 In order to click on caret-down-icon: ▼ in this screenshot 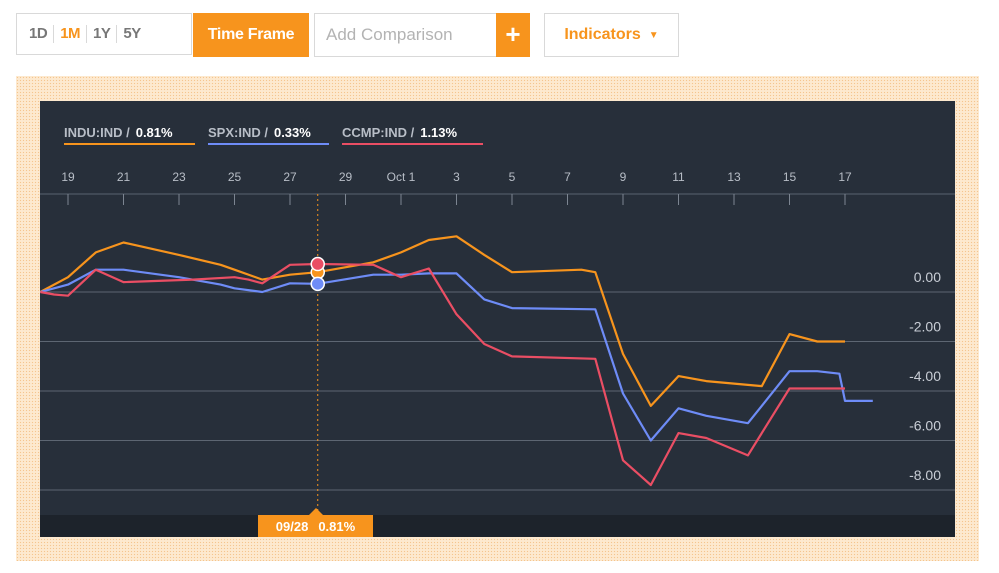, I will do `click(653, 35)`.